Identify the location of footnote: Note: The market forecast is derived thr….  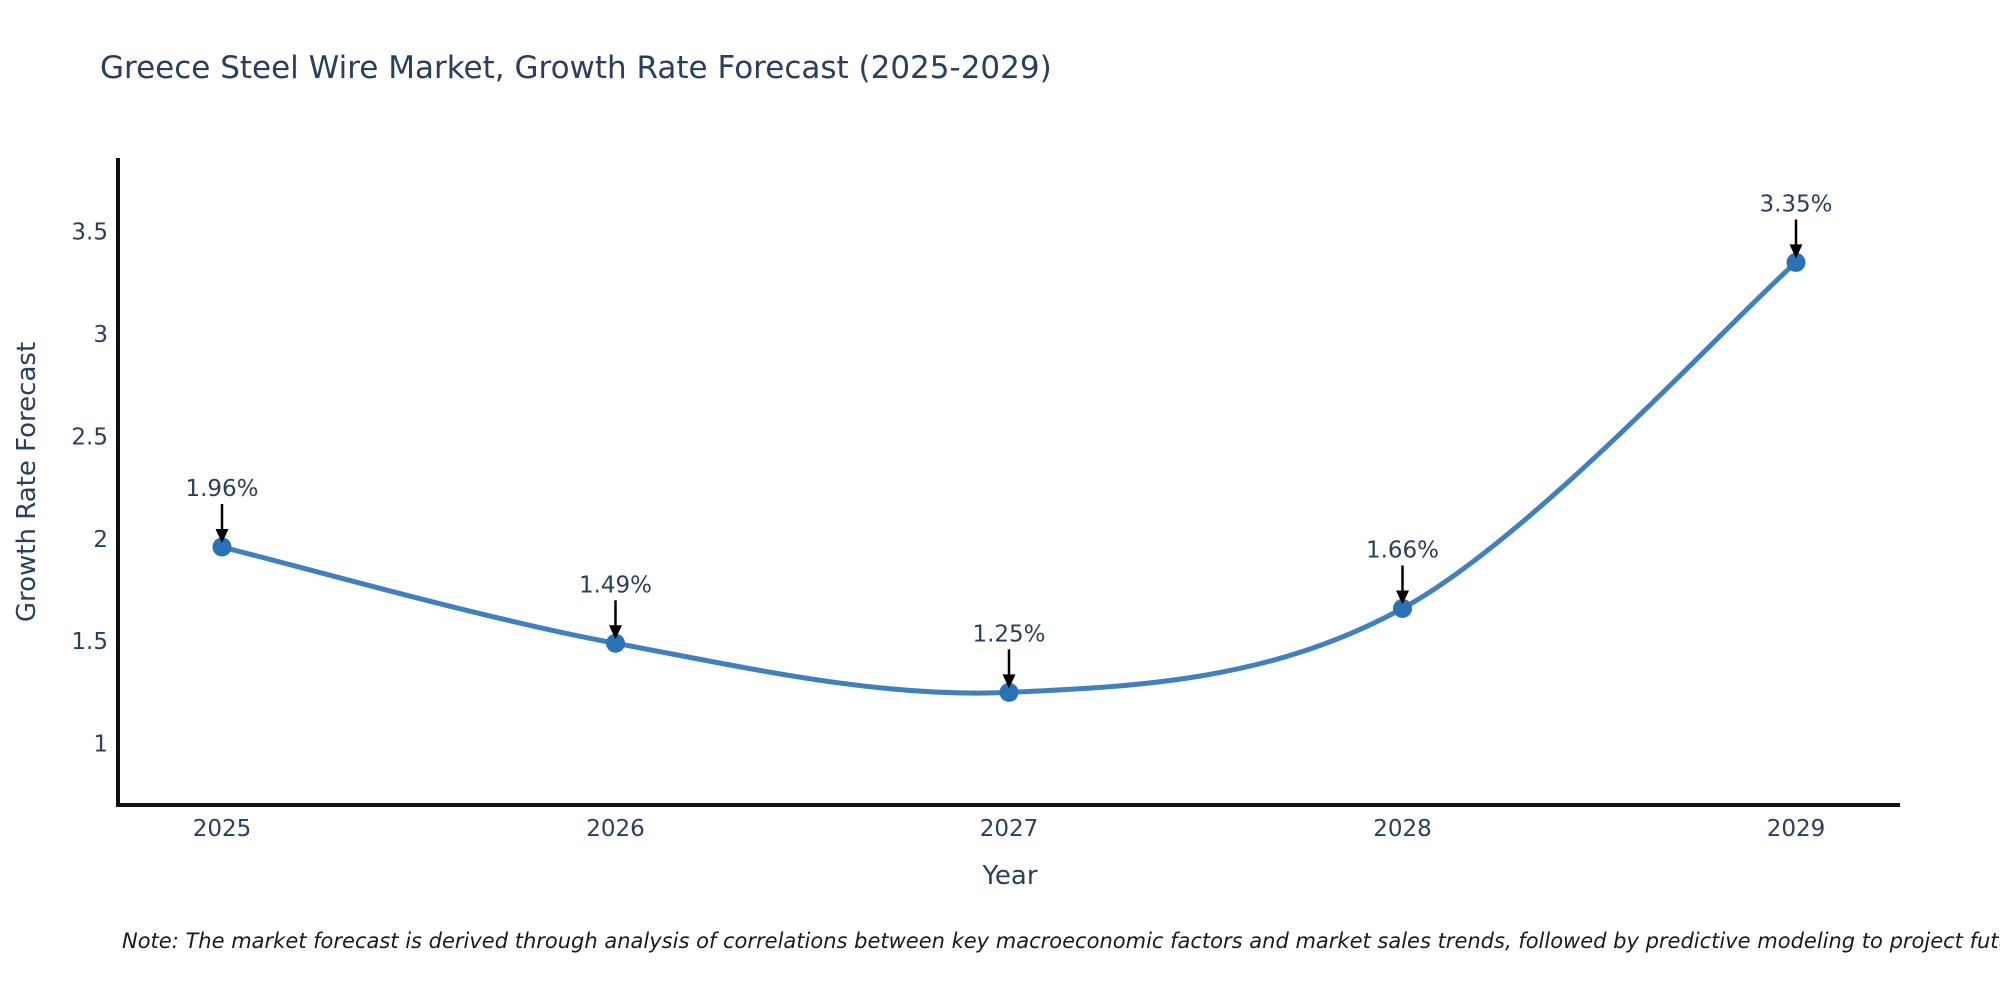
(1061, 941).